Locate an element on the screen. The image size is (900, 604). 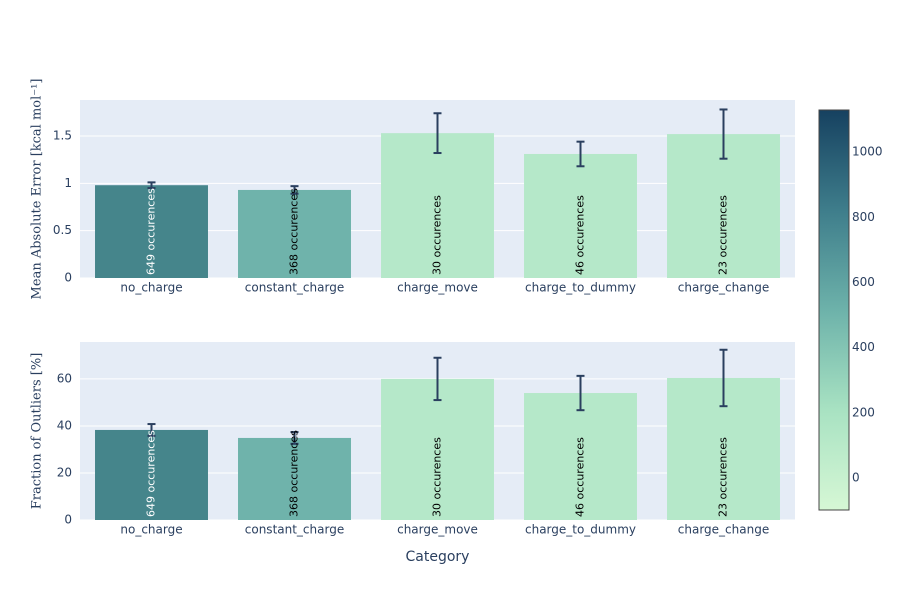
colorbar-tick-label: 600 is located at coordinates (863, 282).